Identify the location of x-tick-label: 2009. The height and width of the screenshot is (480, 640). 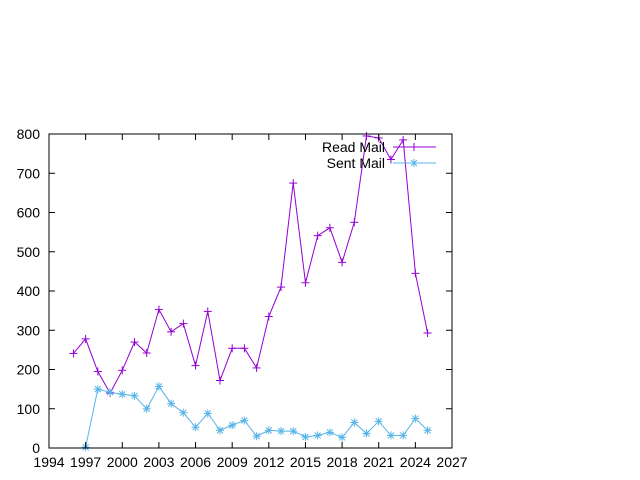
(232, 462).